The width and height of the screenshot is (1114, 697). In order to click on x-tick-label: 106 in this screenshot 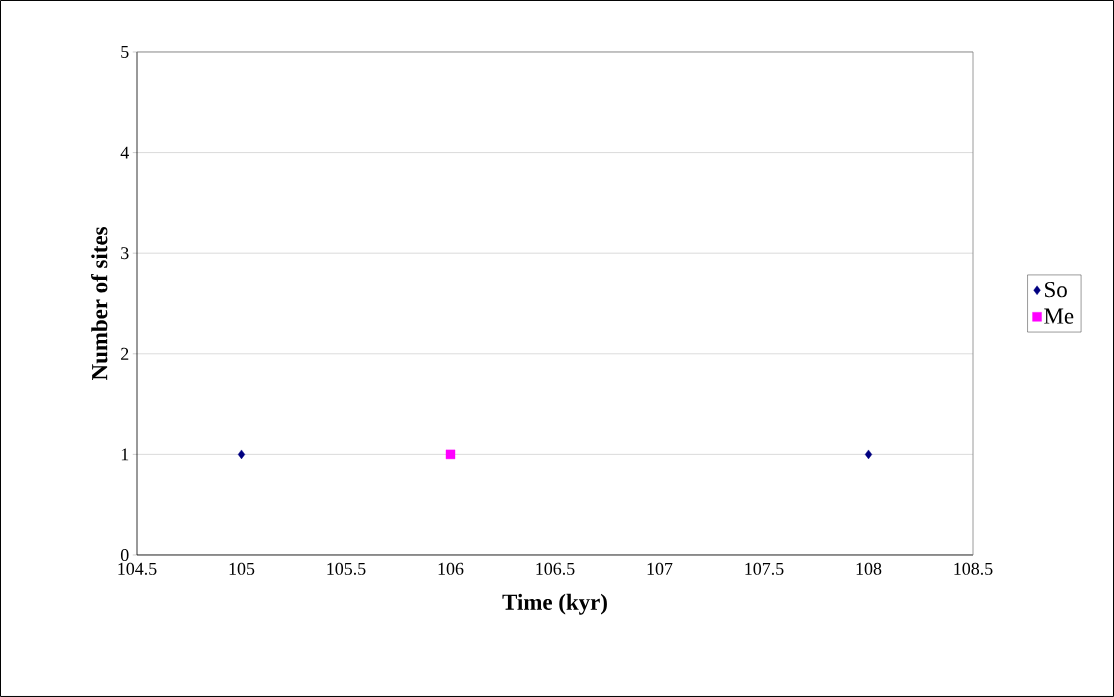, I will do `click(451, 568)`.